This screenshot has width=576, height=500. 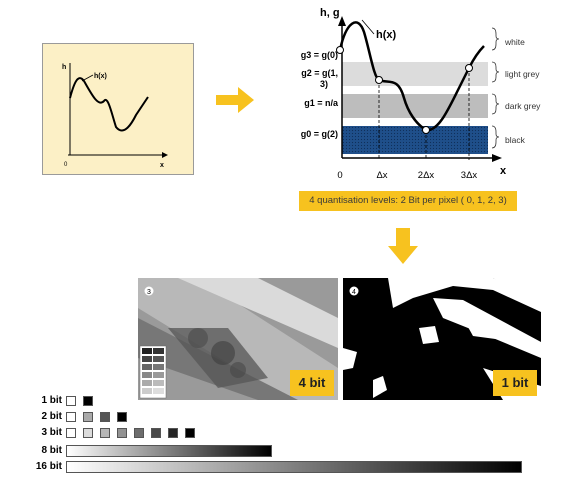 What do you see at coordinates (497, 158) in the screenshot?
I see `x-axis-arrow` at bounding box center [497, 158].